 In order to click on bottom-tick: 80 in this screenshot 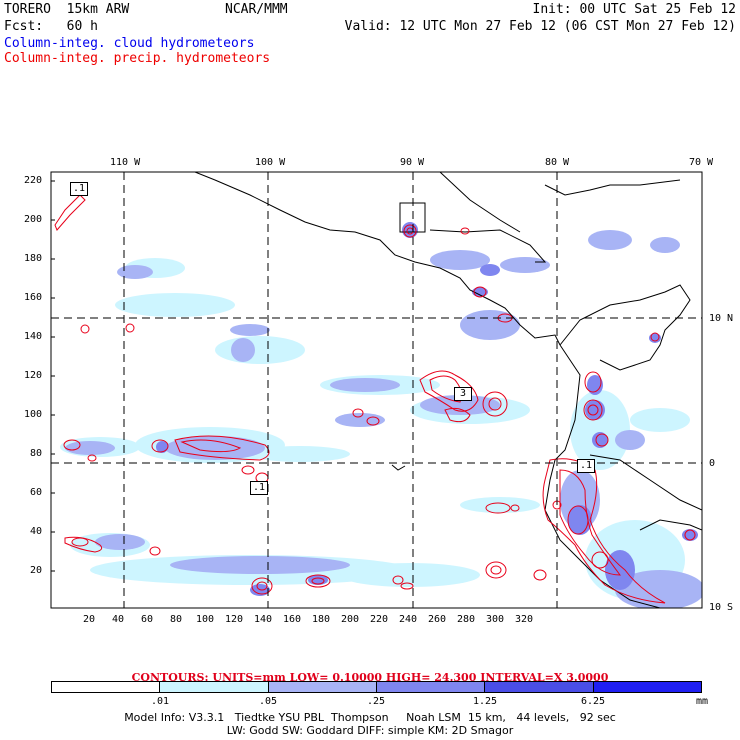, I will do `click(176, 619)`.